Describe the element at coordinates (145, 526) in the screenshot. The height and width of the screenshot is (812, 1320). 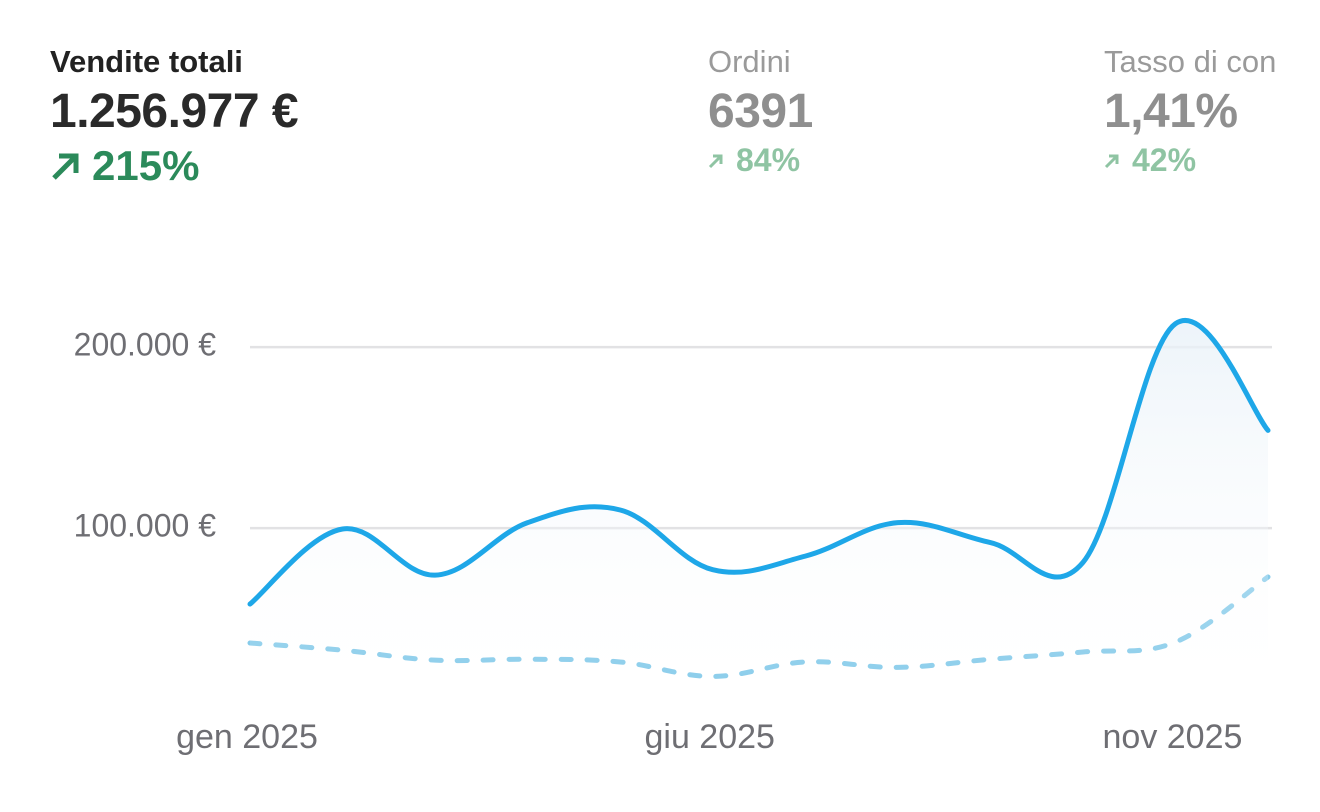
I see `y-tick-label: 100.000 €` at that location.